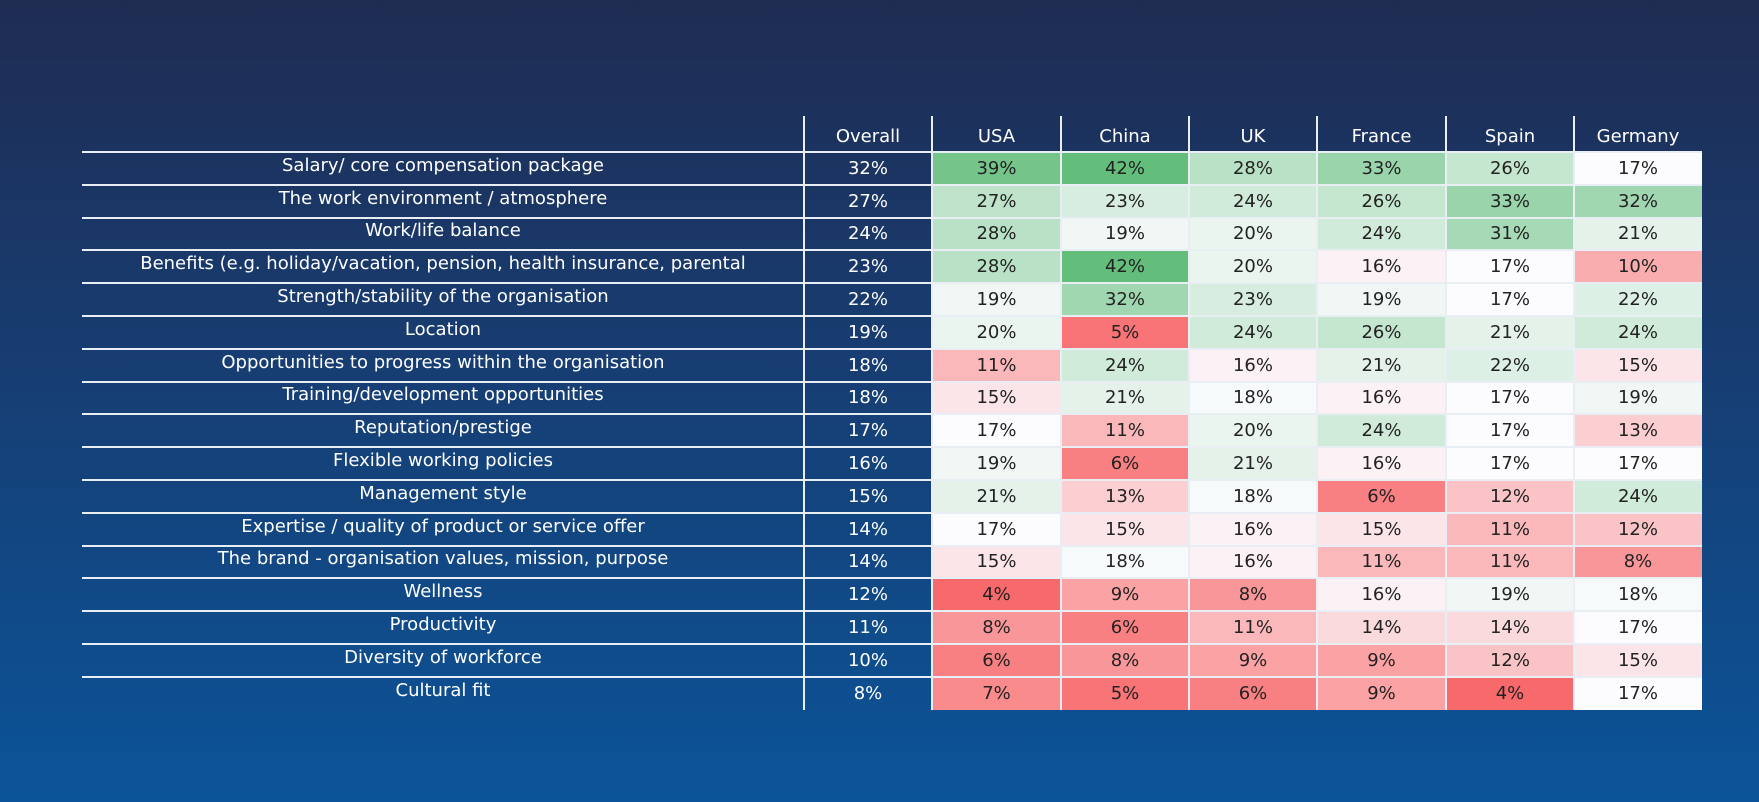 The width and height of the screenshot is (1759, 802). I want to click on overall-value: 11%, so click(867, 628).